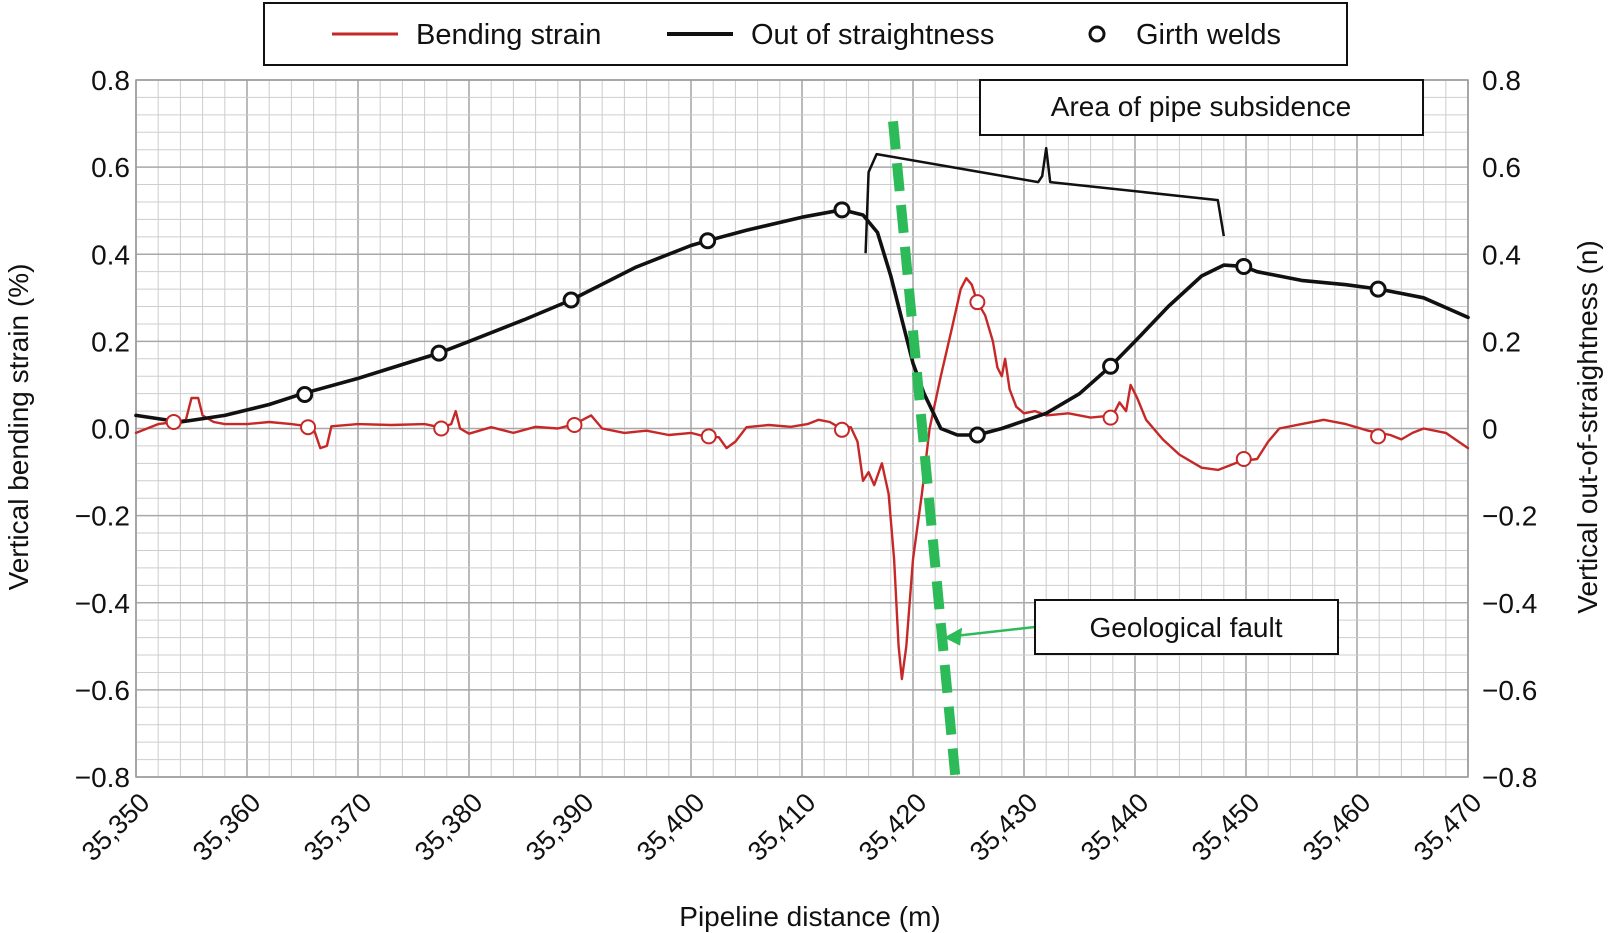 The height and width of the screenshot is (933, 1613). I want to click on y-tick-label-left: −0.6, so click(102, 690).